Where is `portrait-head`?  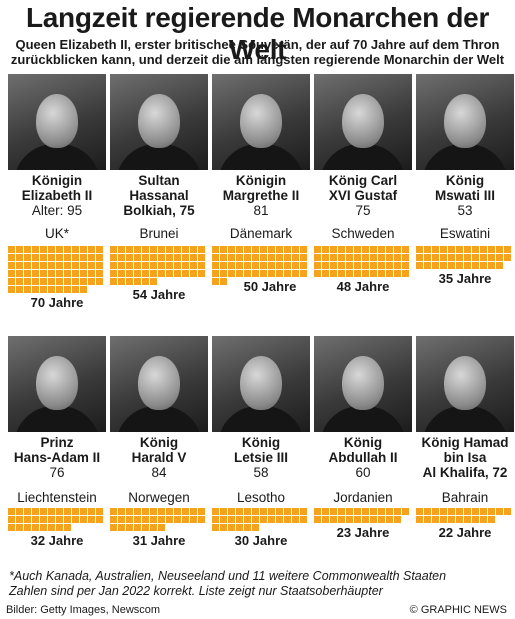
portrait-head is located at coordinates (465, 383).